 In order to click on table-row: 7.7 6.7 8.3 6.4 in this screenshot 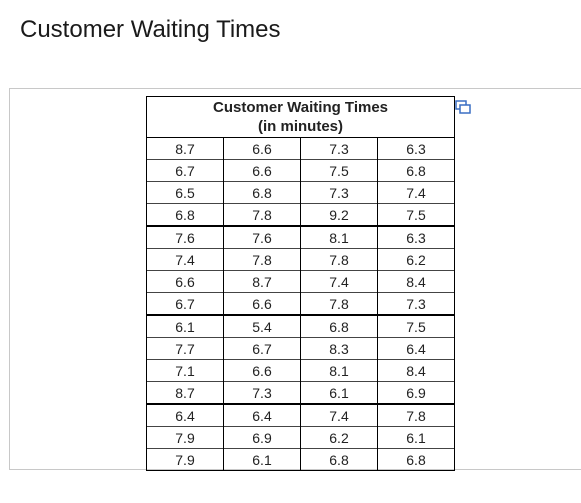, I will do `click(300, 348)`.